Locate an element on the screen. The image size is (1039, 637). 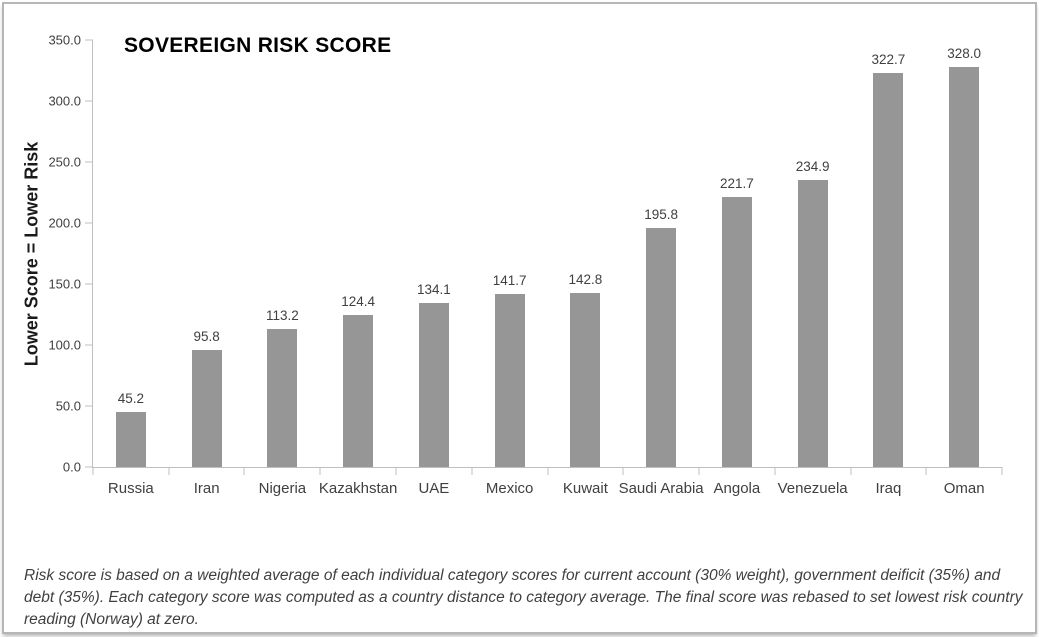
bar-value-label: 134.1 is located at coordinates (433, 290).